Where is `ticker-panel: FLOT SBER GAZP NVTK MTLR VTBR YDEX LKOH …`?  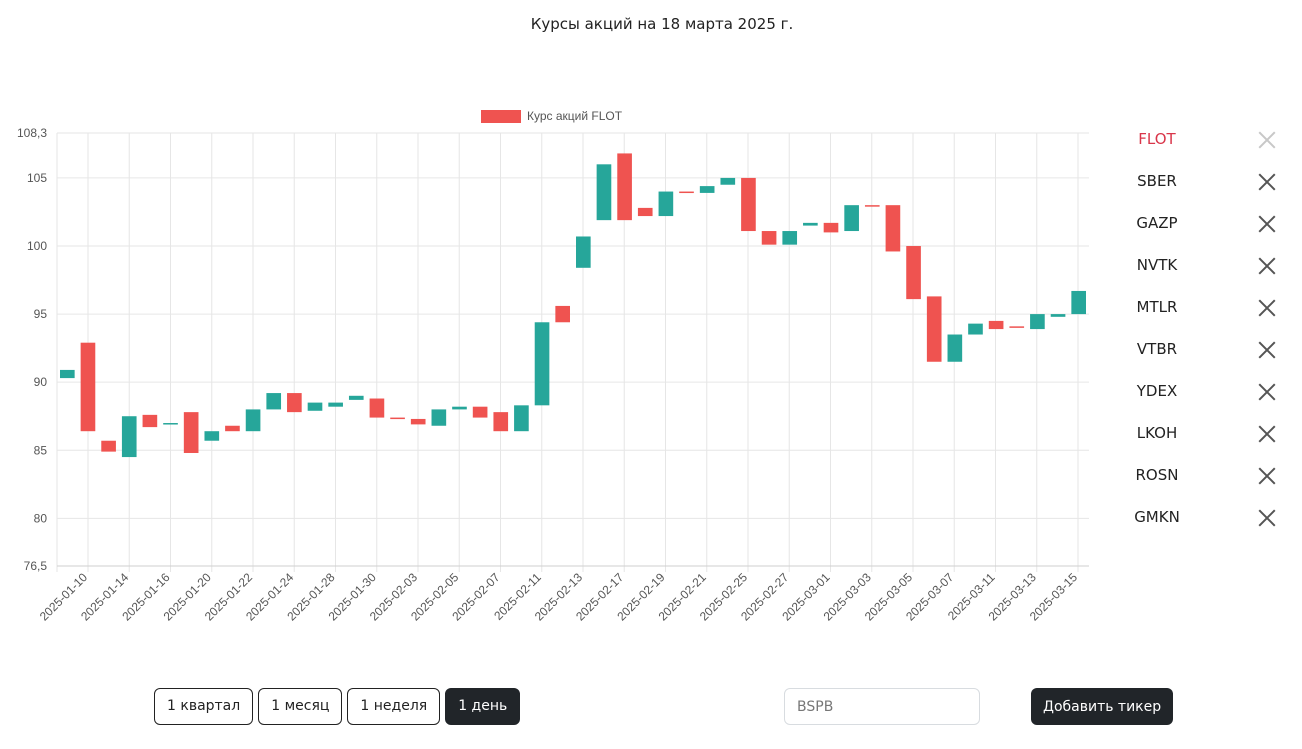
ticker-panel: FLOT SBER GAZP NVTK MTLR VTBR YDEX LKOH … is located at coordinates (1210, 329).